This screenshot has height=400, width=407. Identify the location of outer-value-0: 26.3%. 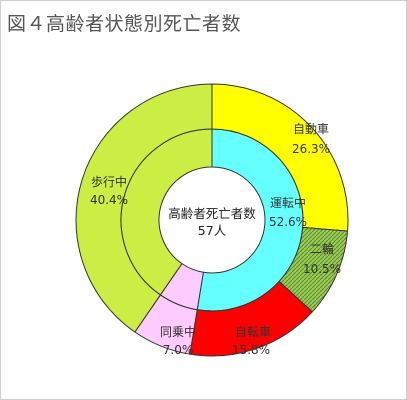
(311, 149).